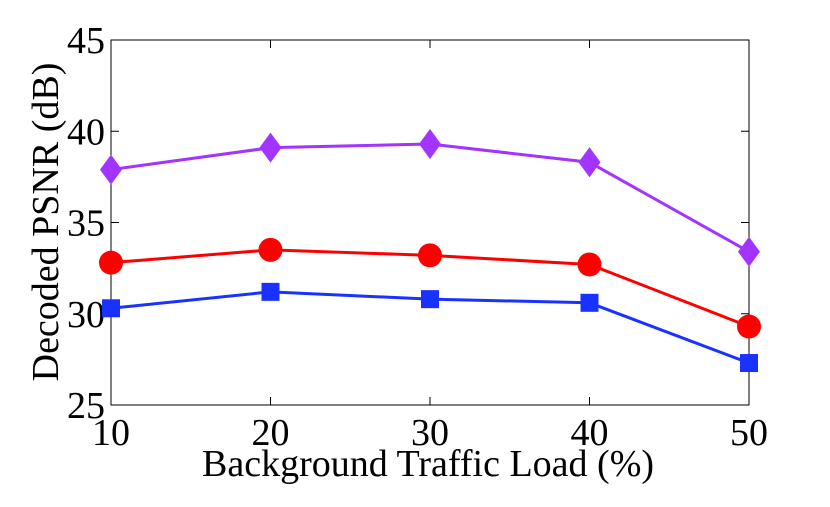  What do you see at coordinates (749, 433) in the screenshot?
I see `x-tick-label: 50` at bounding box center [749, 433].